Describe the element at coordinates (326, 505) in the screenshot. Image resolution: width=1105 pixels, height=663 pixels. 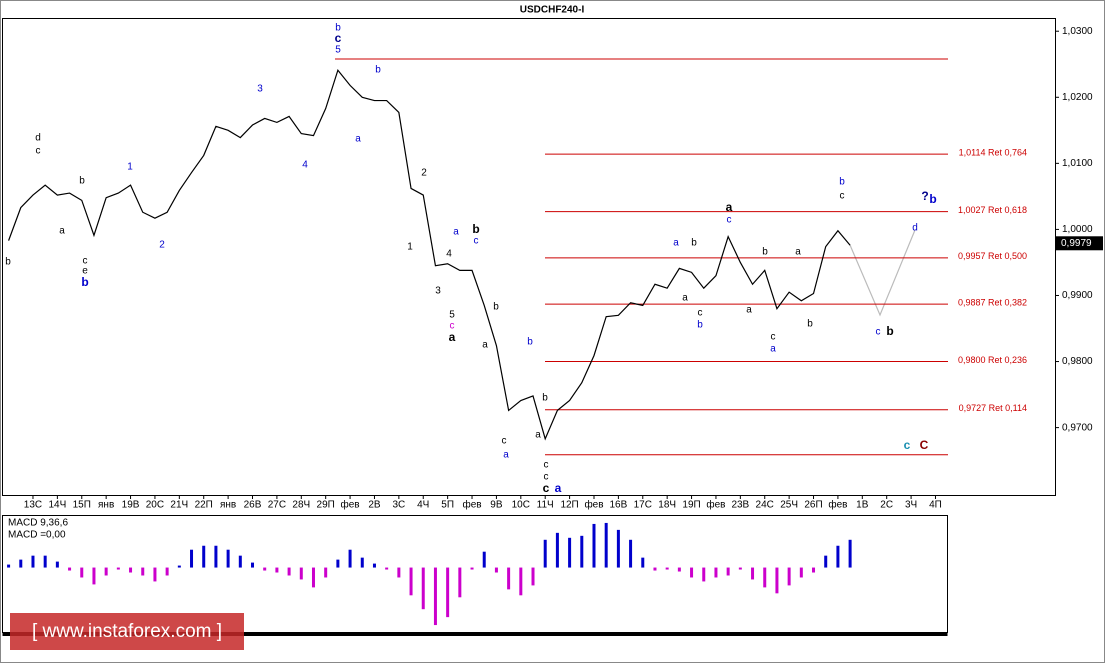
I see `x-tick-label: 29П` at that location.